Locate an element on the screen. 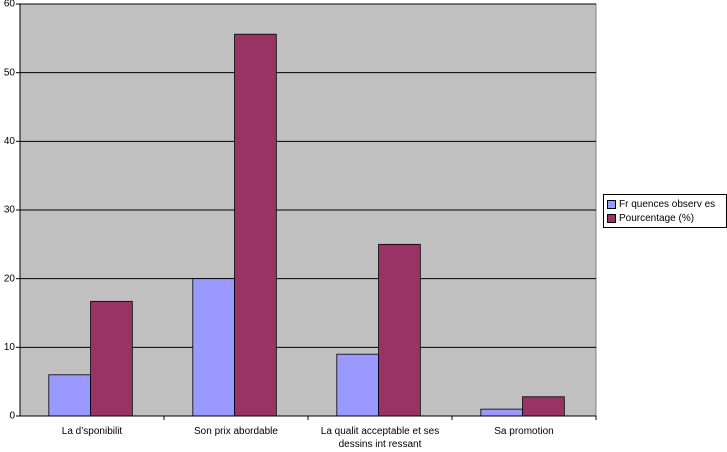  x-tick-label: La d’sponibilit is located at coordinates (92, 431).